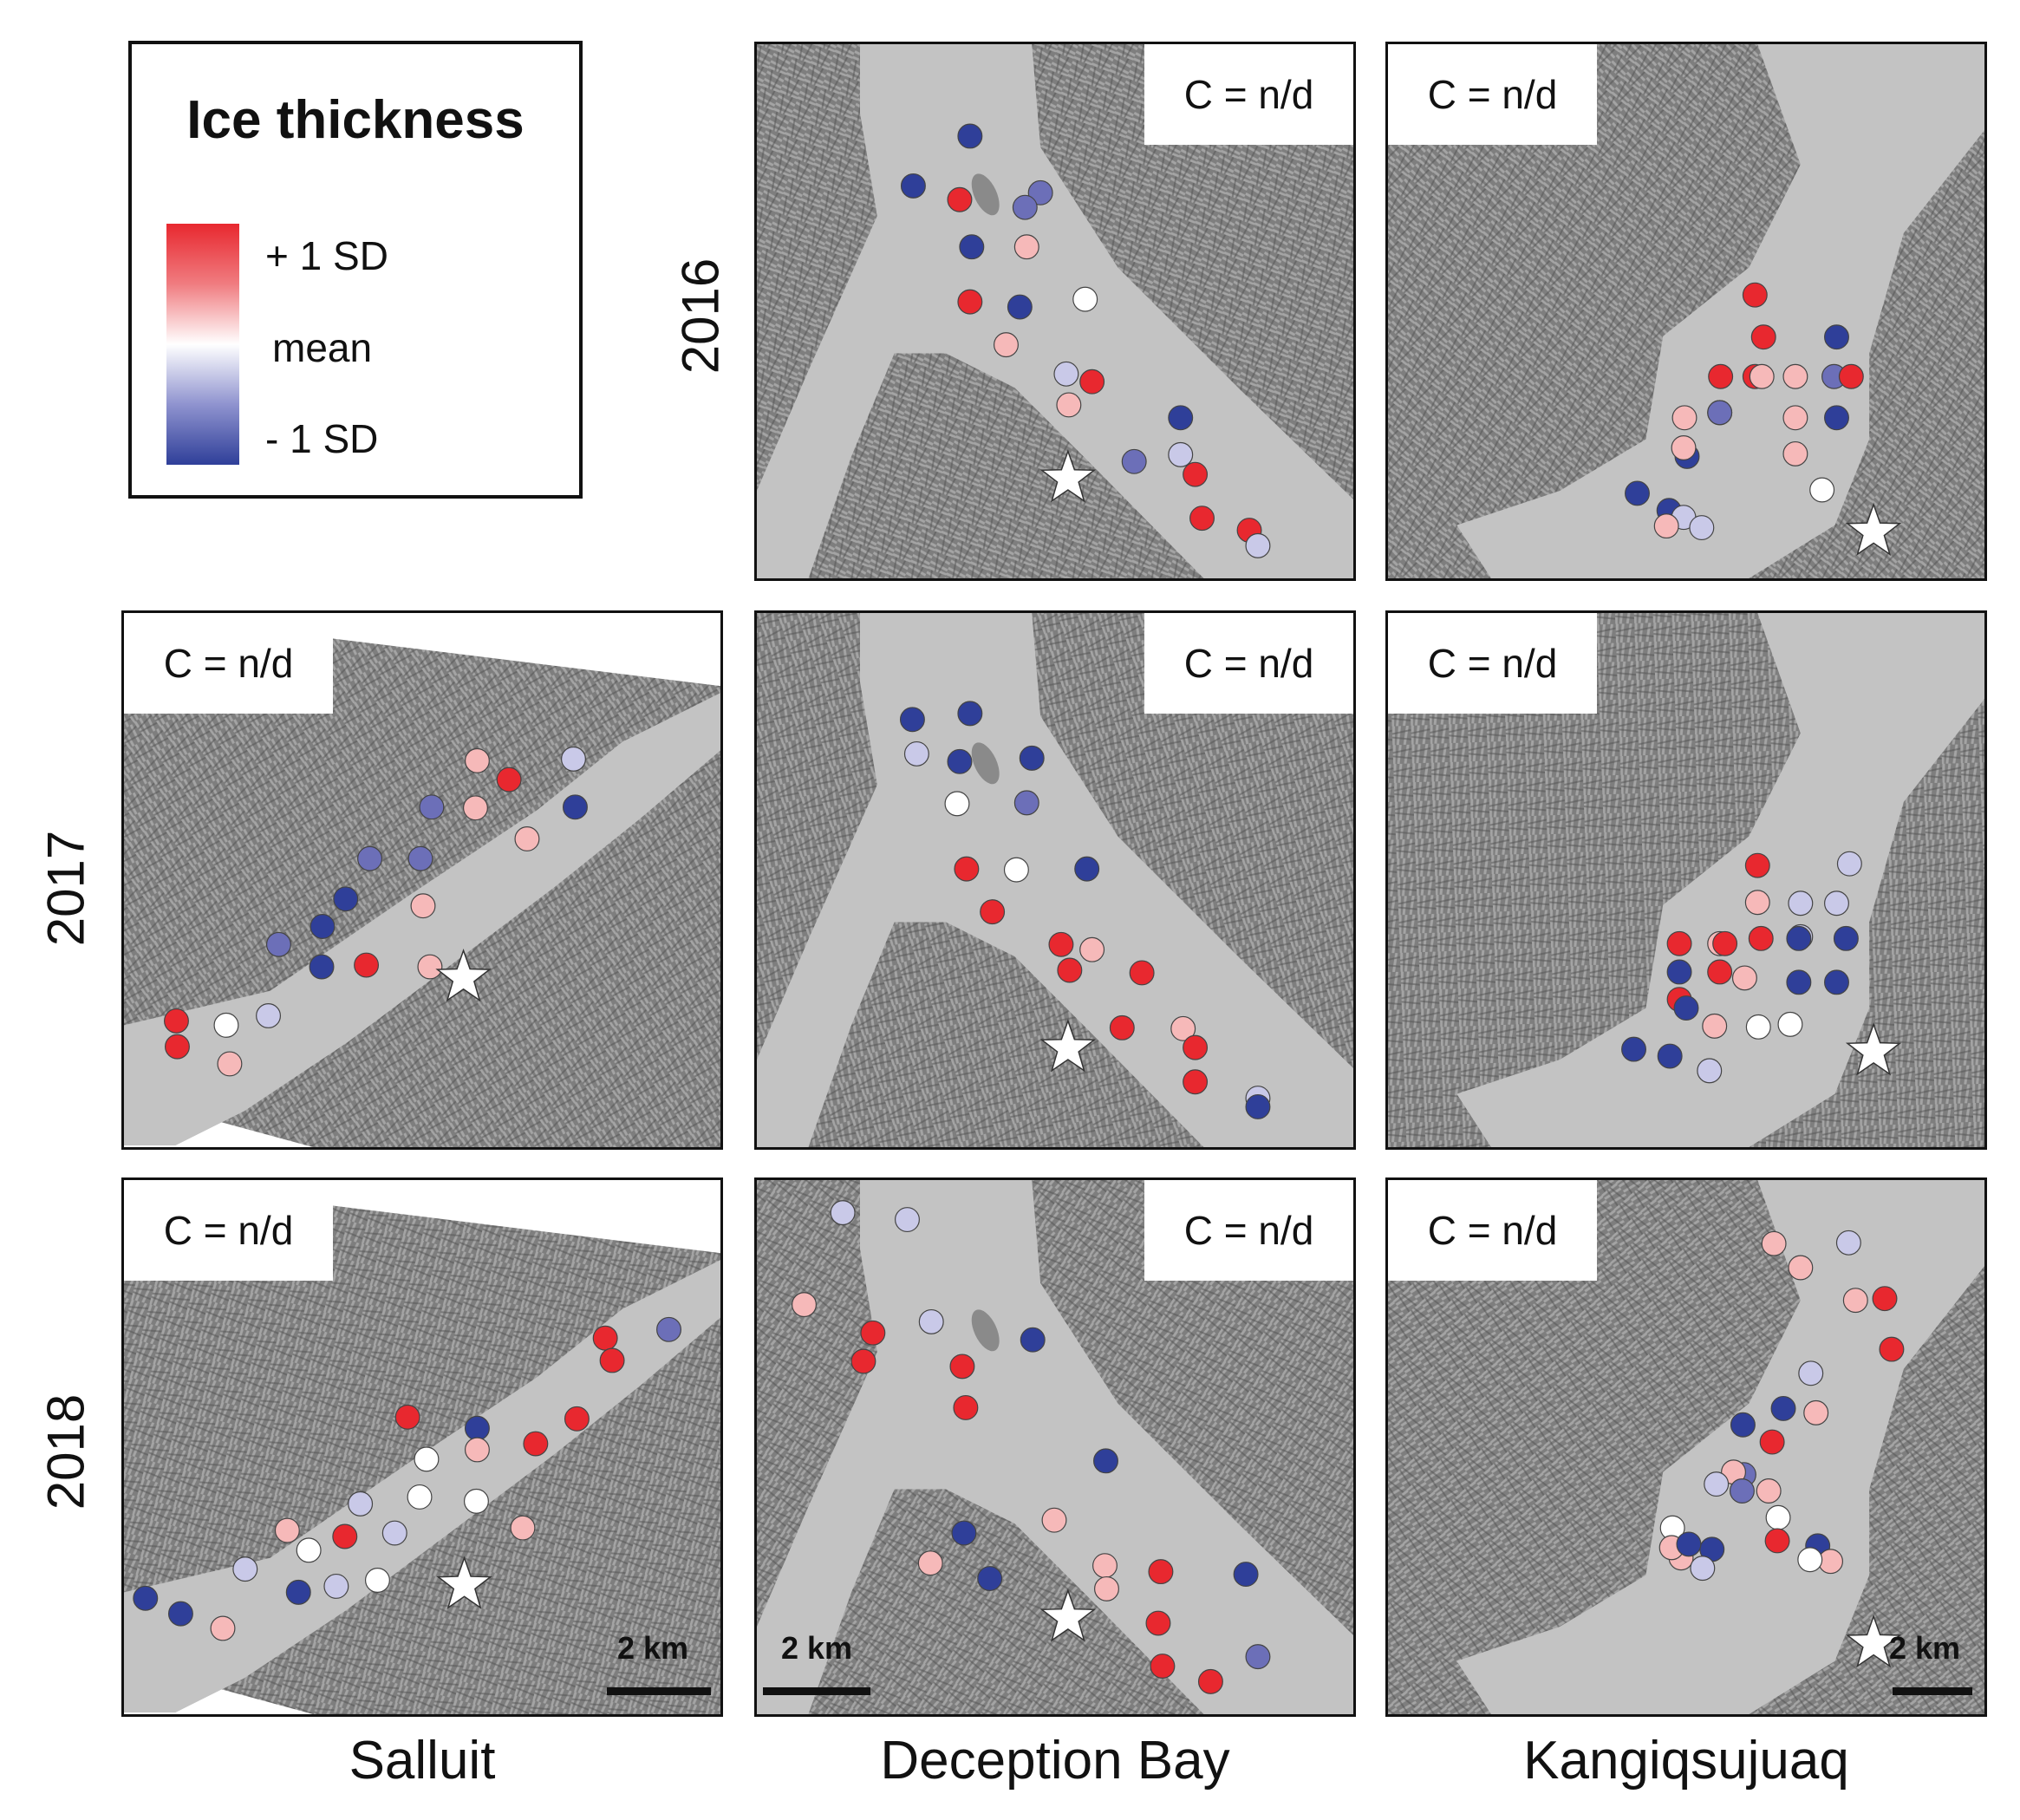 This screenshot has height=1820, width=2020. What do you see at coordinates (422, 1447) in the screenshot?
I see `map-panel-salluit-2018: C = n/d` at bounding box center [422, 1447].